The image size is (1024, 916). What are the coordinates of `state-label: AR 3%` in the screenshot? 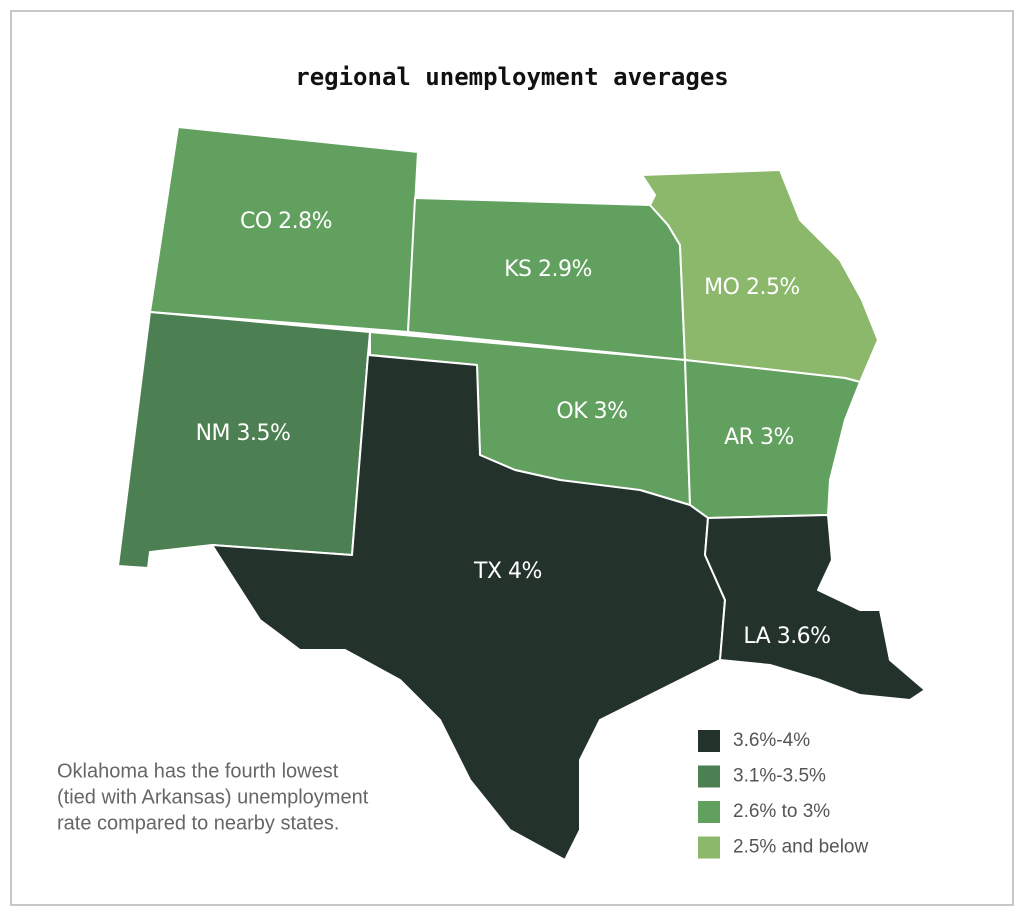 It's located at (759, 437).